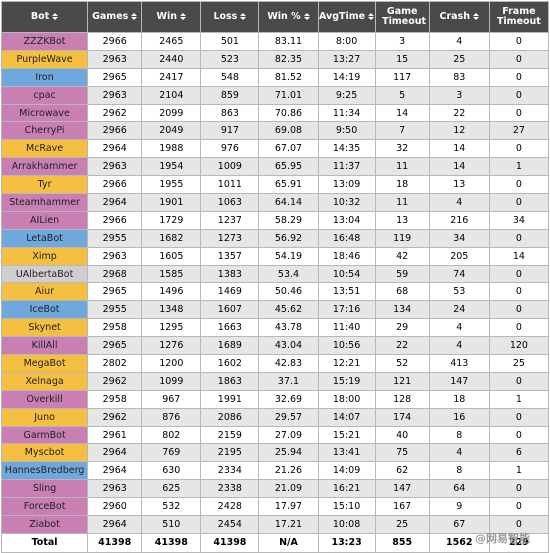 This screenshot has width=550, height=553. Describe the element at coordinates (518, 256) in the screenshot. I see `frame-timeout-cell: 14` at that location.